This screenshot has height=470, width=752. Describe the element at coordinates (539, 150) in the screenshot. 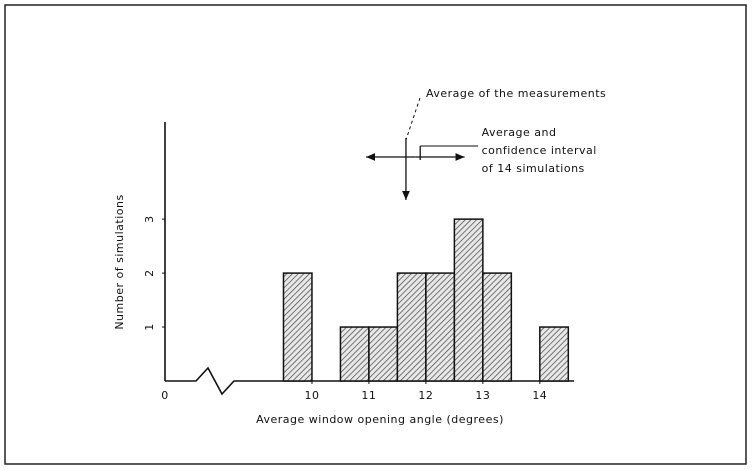

I see `annotation: confidence interval` at that location.